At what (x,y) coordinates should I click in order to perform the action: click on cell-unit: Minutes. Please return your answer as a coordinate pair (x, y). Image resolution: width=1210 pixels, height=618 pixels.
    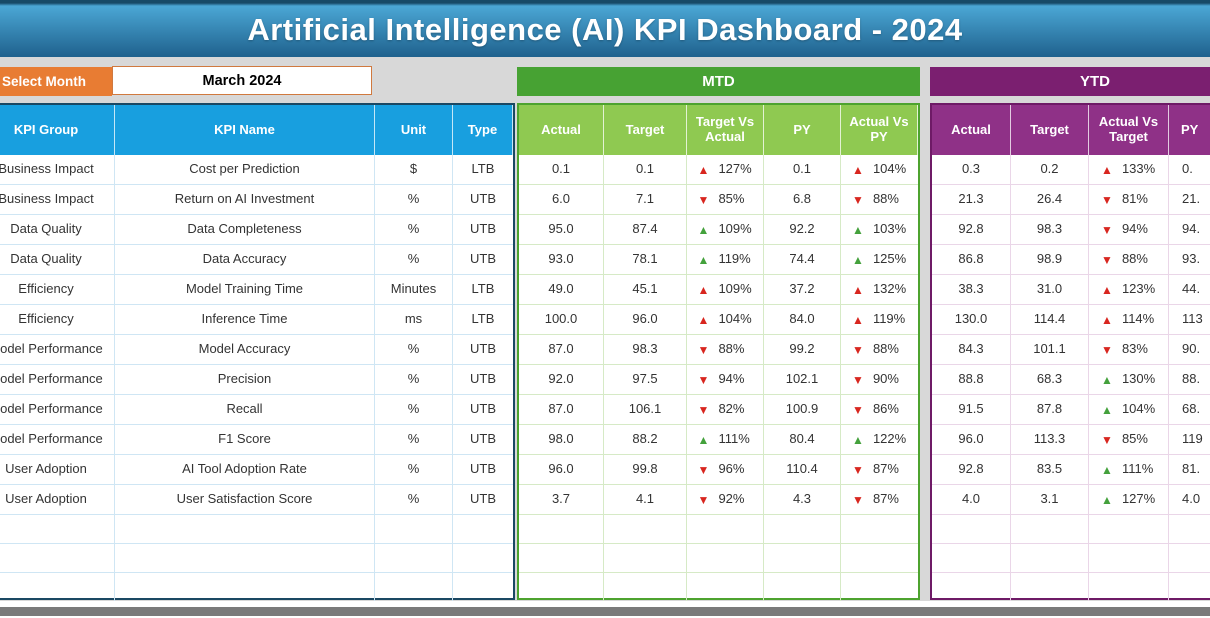
    Looking at the image, I should click on (414, 290).